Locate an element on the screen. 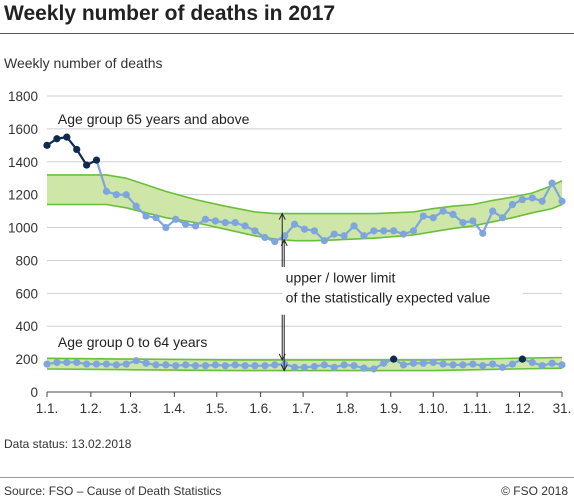 The width and height of the screenshot is (574, 501). y-tick-label-800: 800 is located at coordinates (26, 260).